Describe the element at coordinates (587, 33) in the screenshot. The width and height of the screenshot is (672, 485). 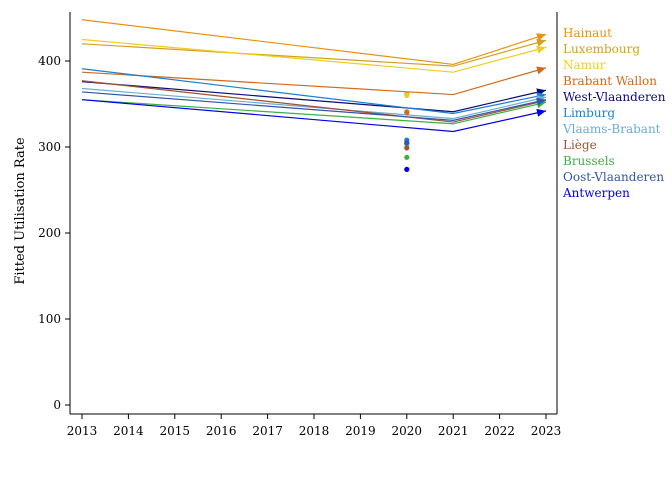
I see `legend-label: Hainaut` at that location.